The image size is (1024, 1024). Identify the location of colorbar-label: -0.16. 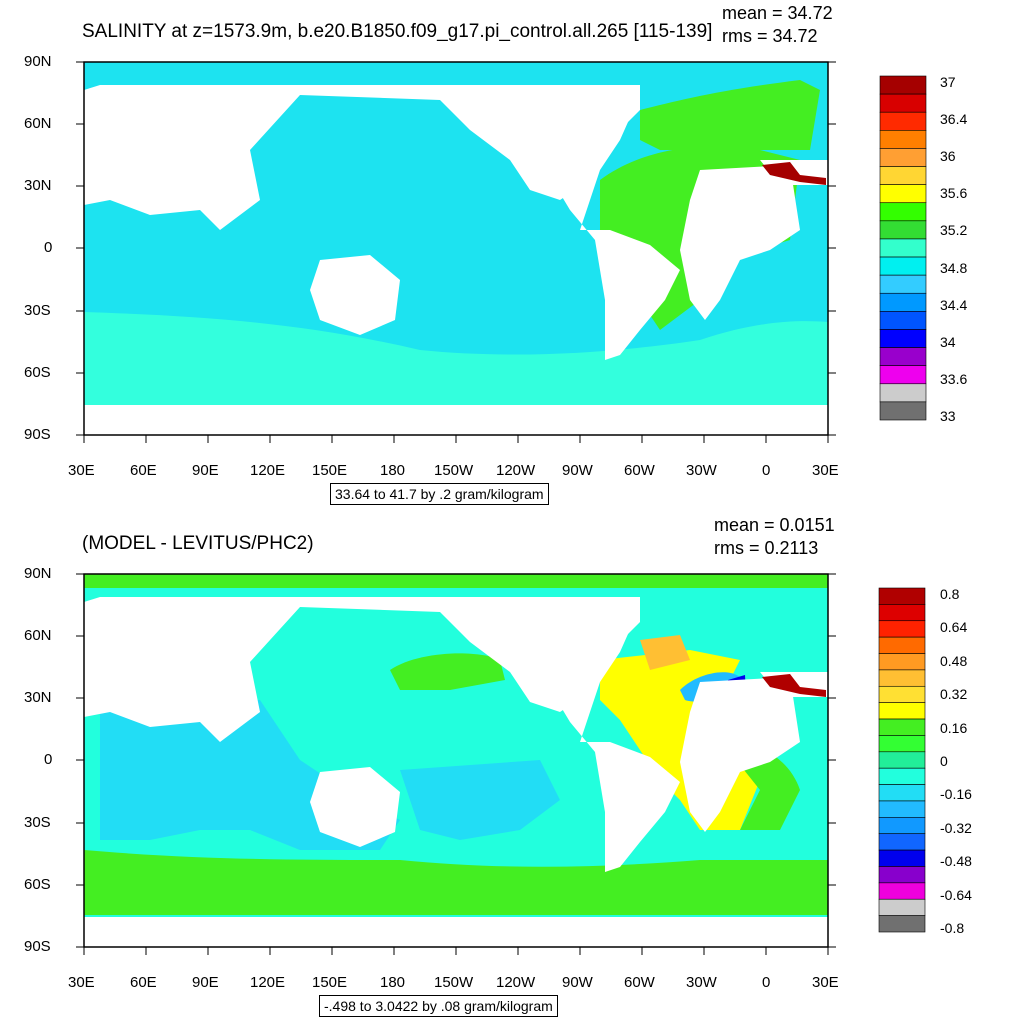
(956, 794).